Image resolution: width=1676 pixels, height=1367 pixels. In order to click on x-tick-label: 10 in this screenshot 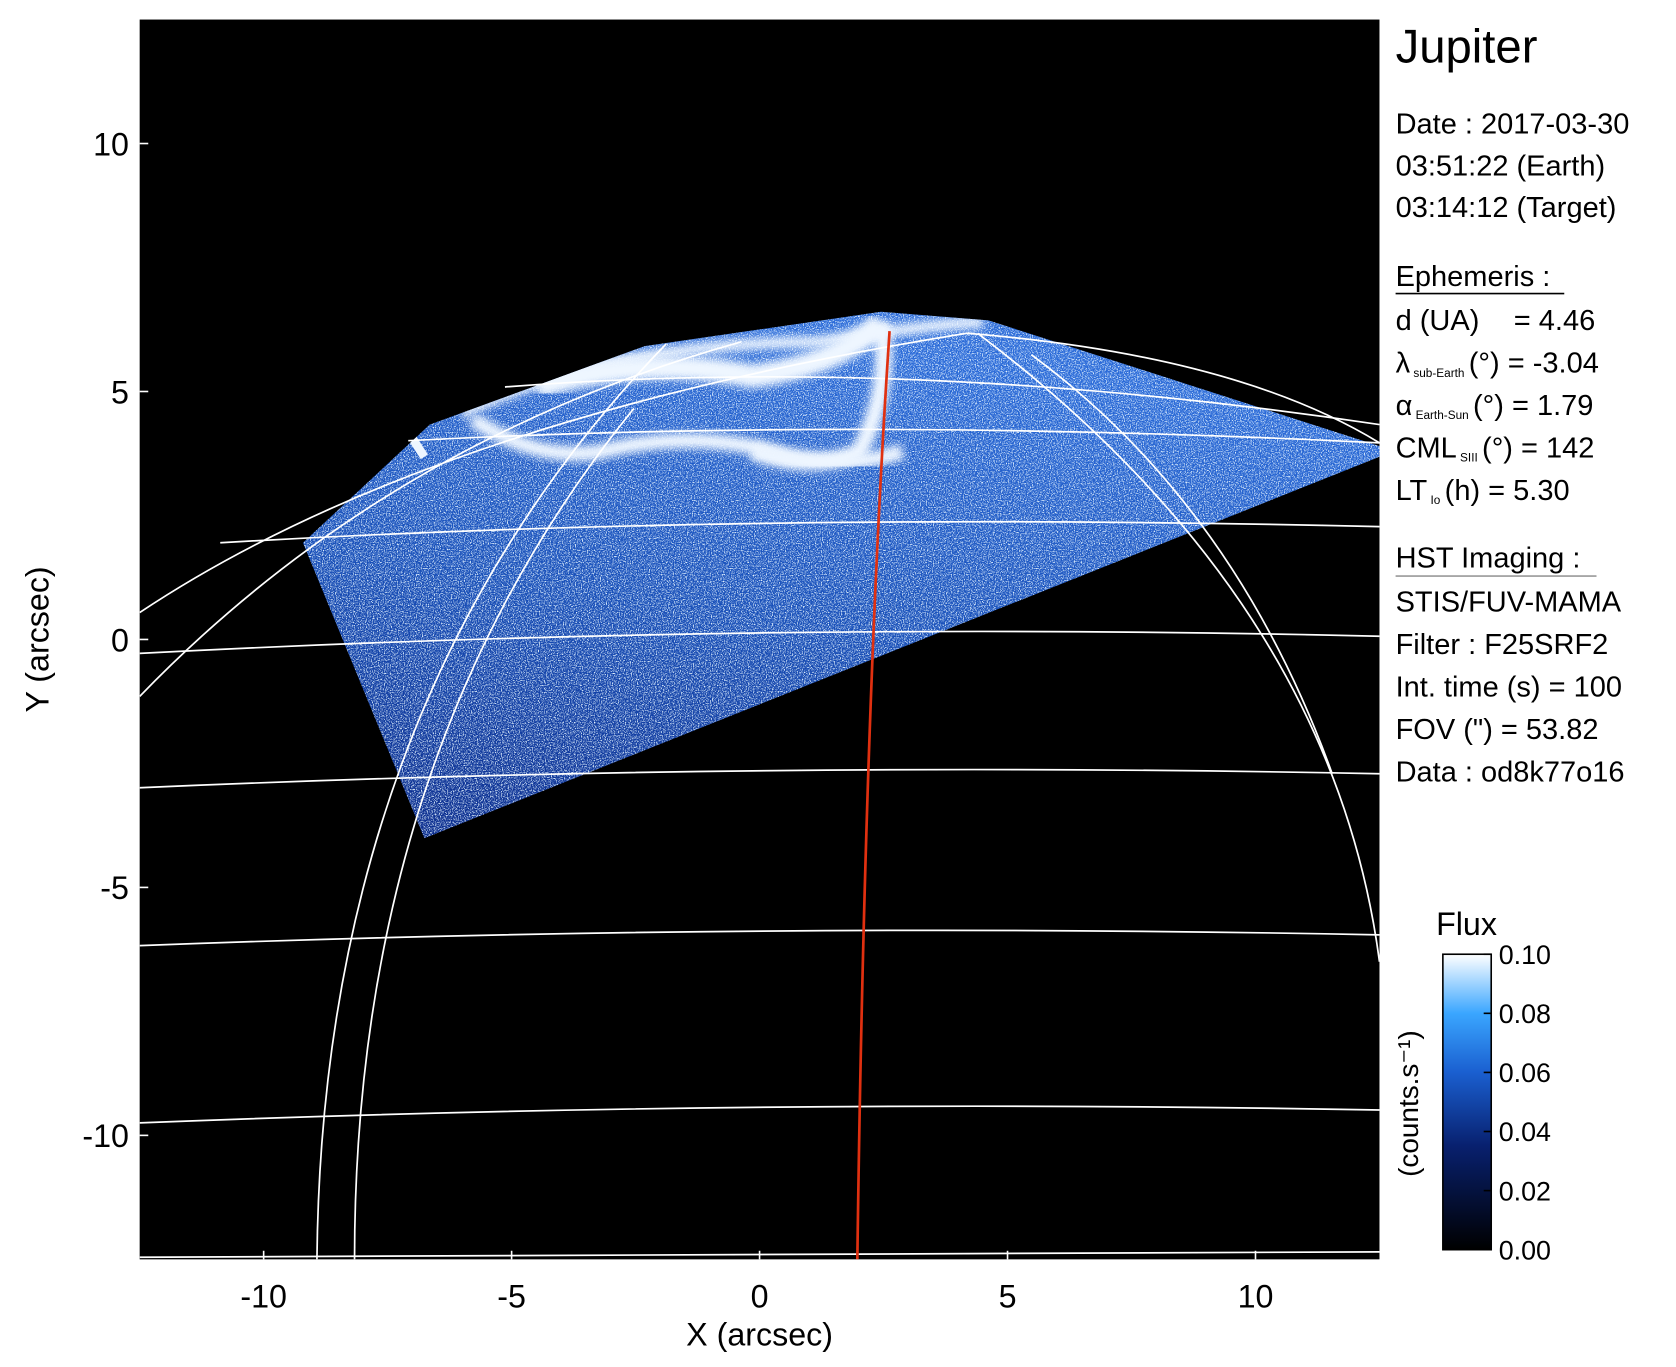, I will do `click(1256, 1297)`.